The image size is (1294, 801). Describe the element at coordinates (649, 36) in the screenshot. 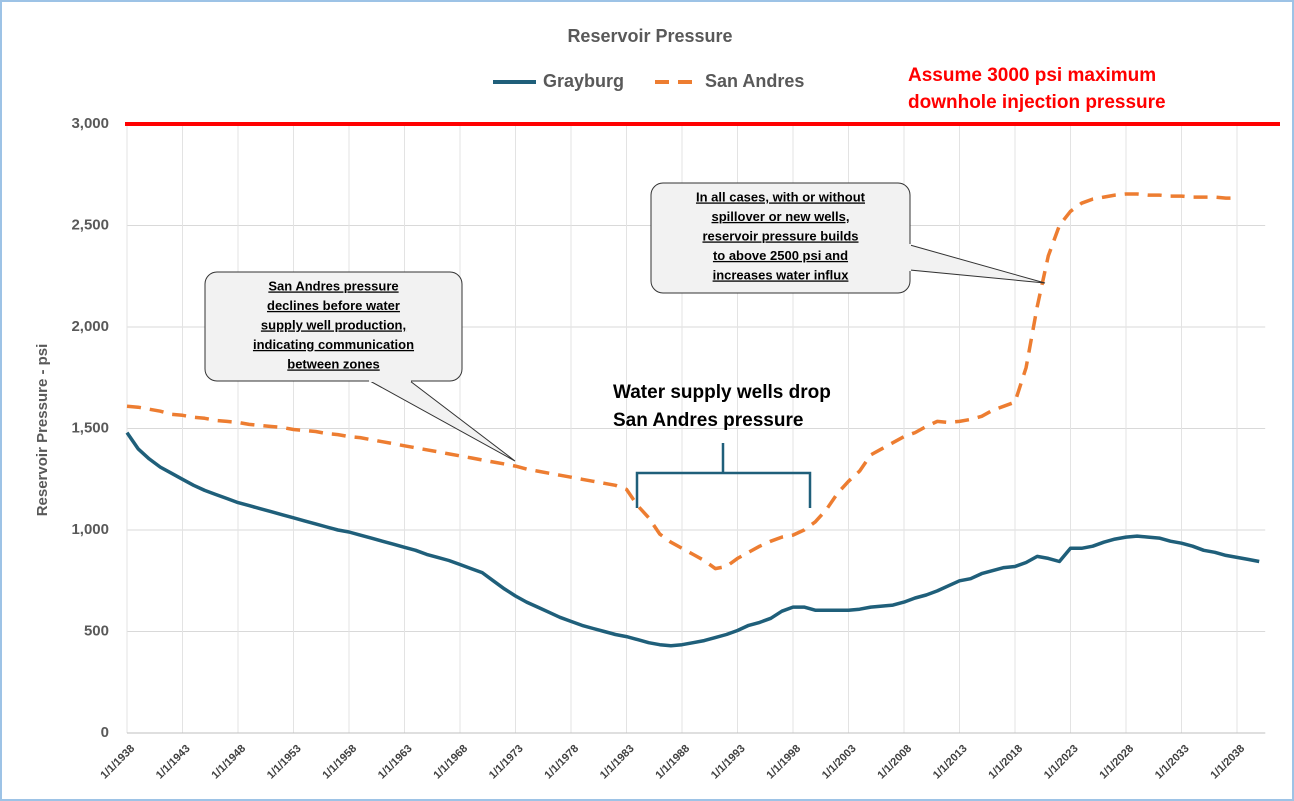

I see `chart-title: Reservoir Pressure` at that location.